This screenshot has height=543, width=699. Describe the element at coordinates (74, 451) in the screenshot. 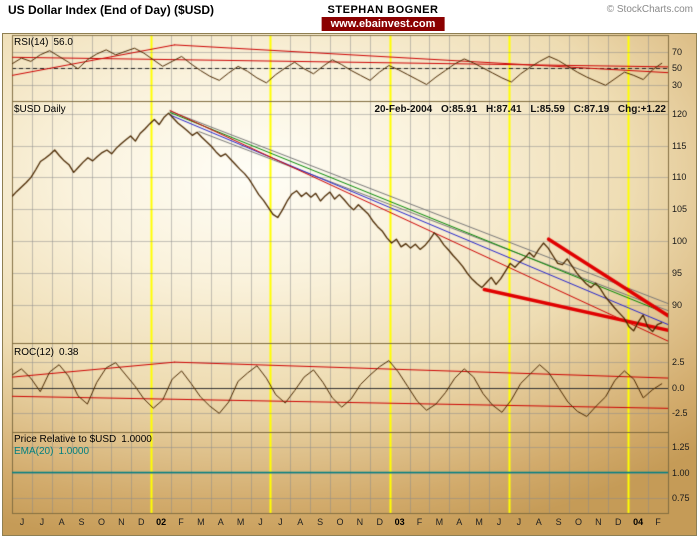

I see `ema-value: 1.0000` at that location.